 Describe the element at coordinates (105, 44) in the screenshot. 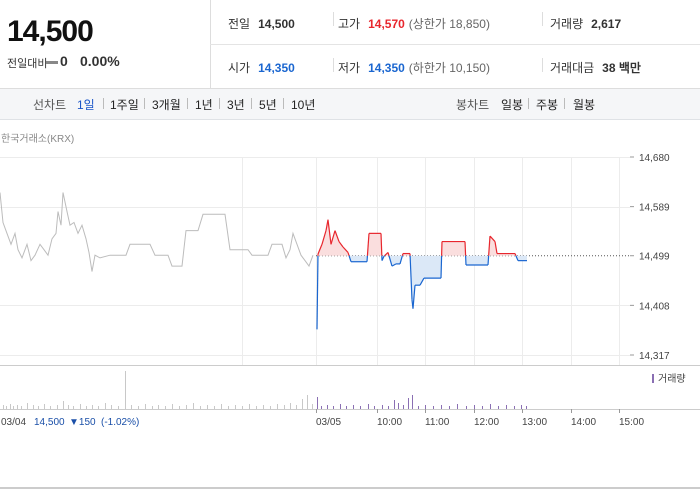

I see `price-box: 14,500 전일대비 0 0.00%` at that location.